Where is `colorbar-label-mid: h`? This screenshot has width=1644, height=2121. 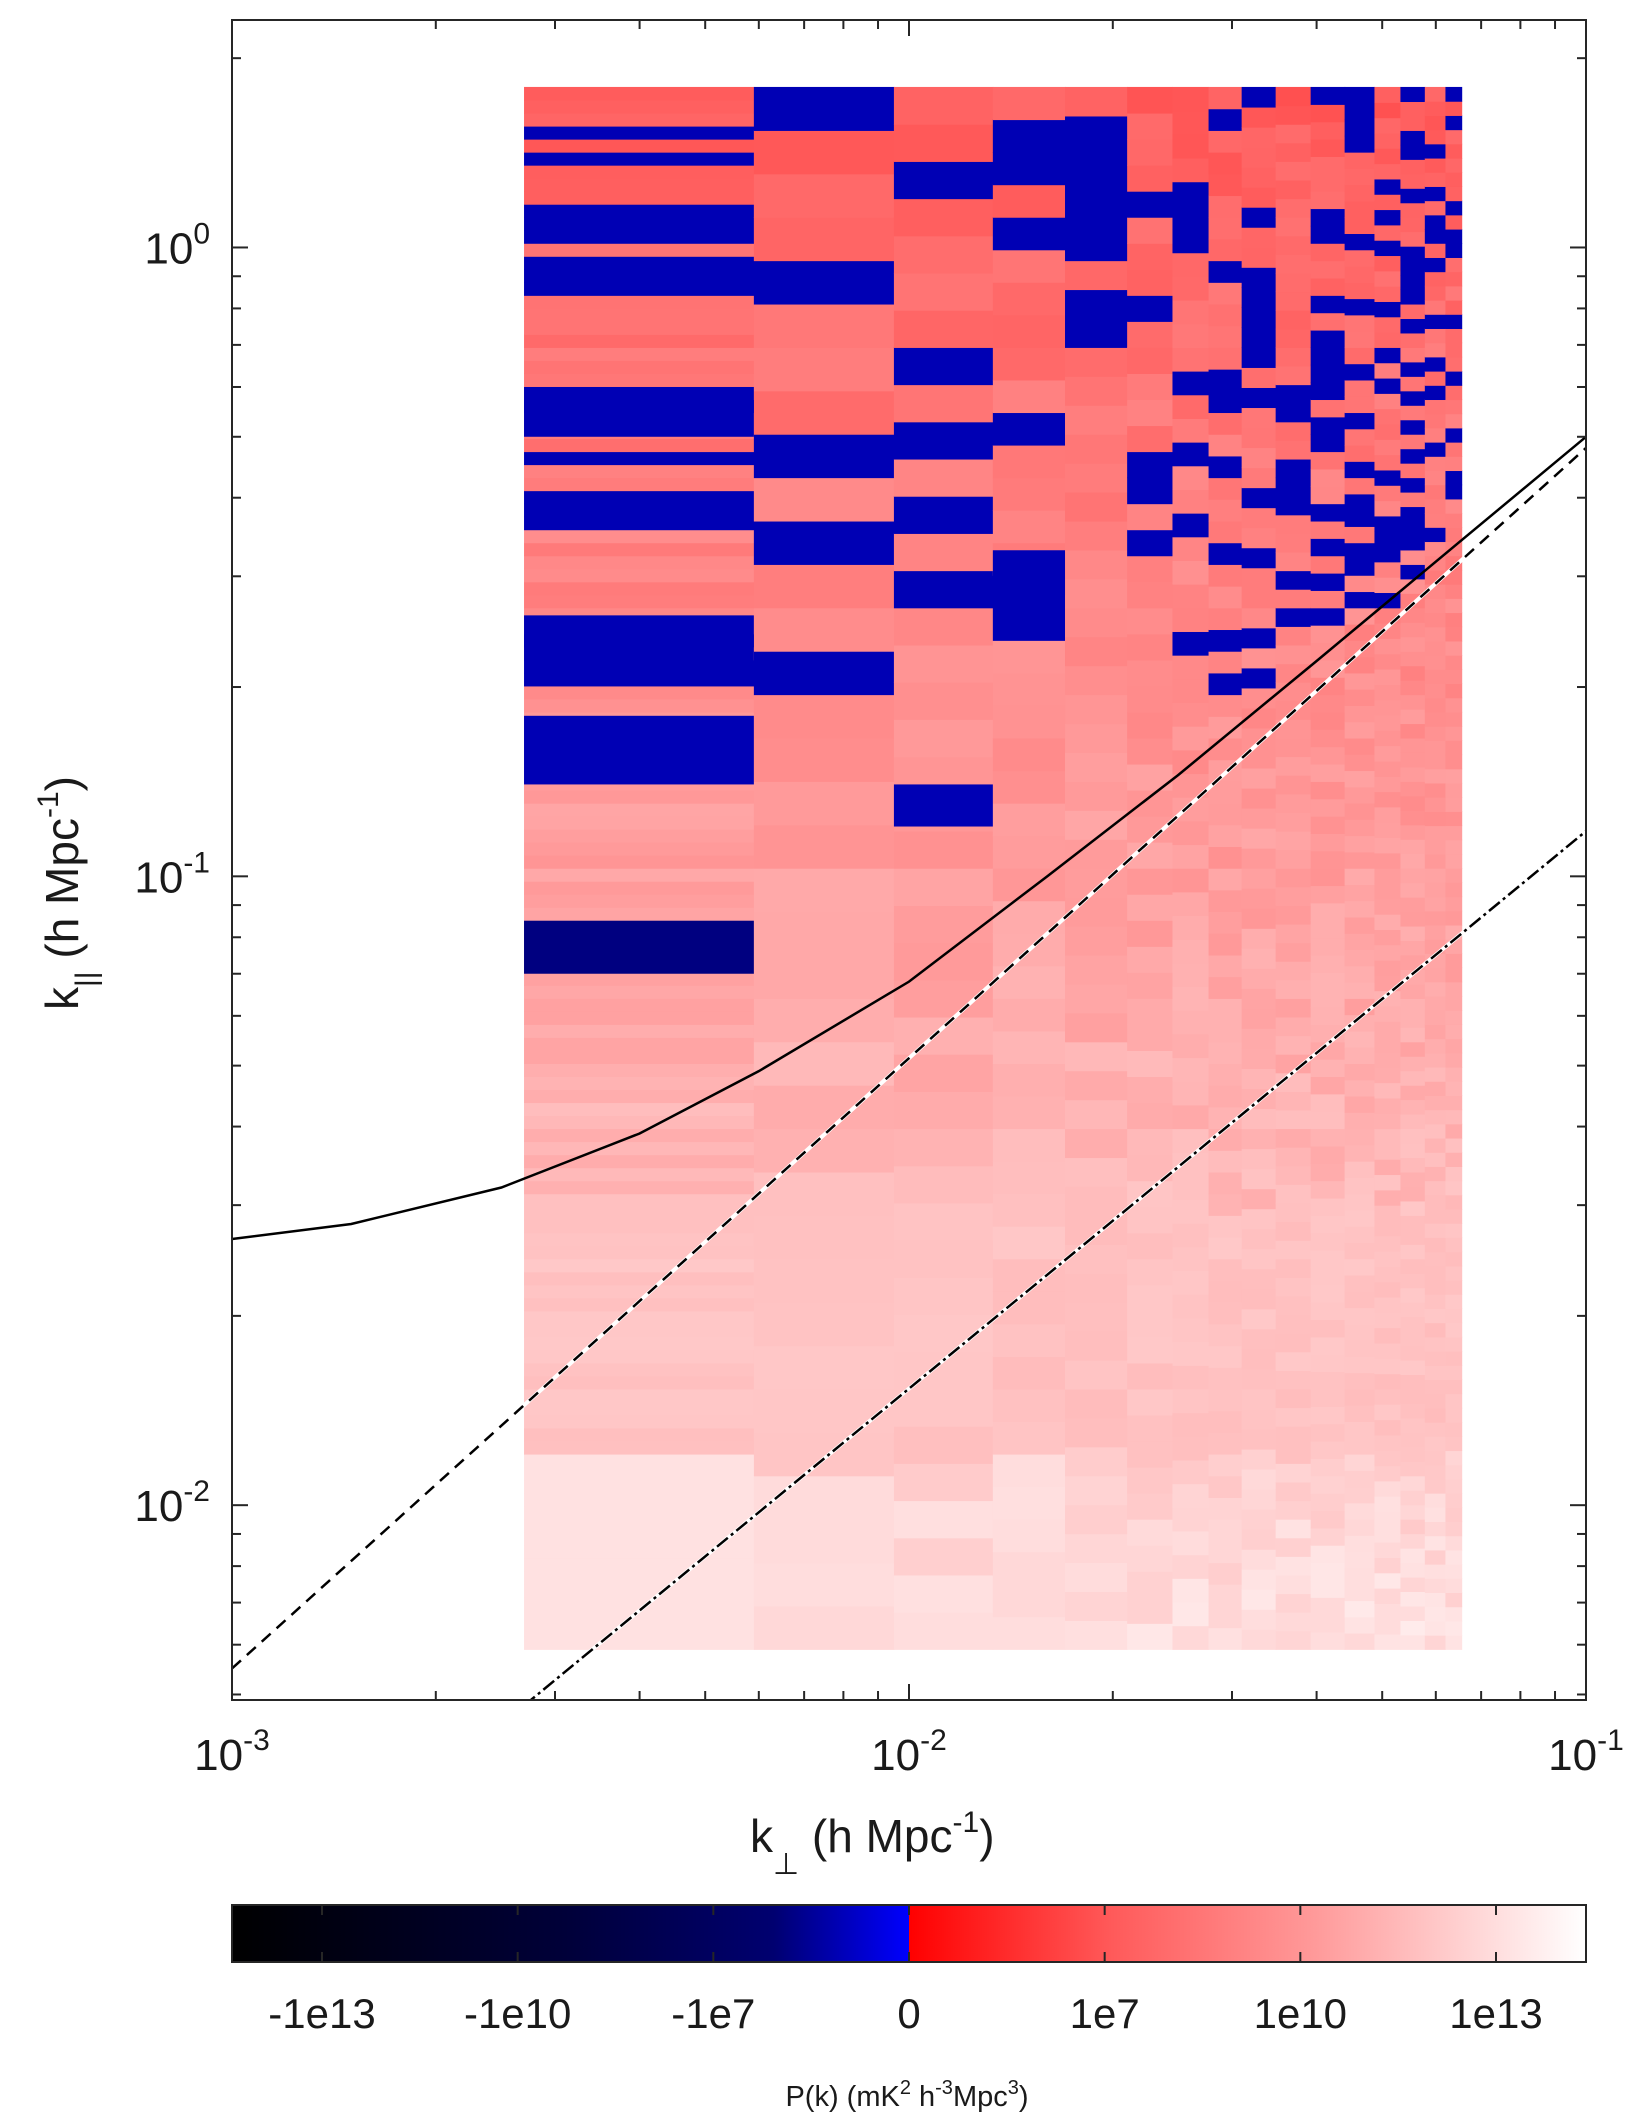
colorbar-label-mid: h is located at coordinates (923, 2097).